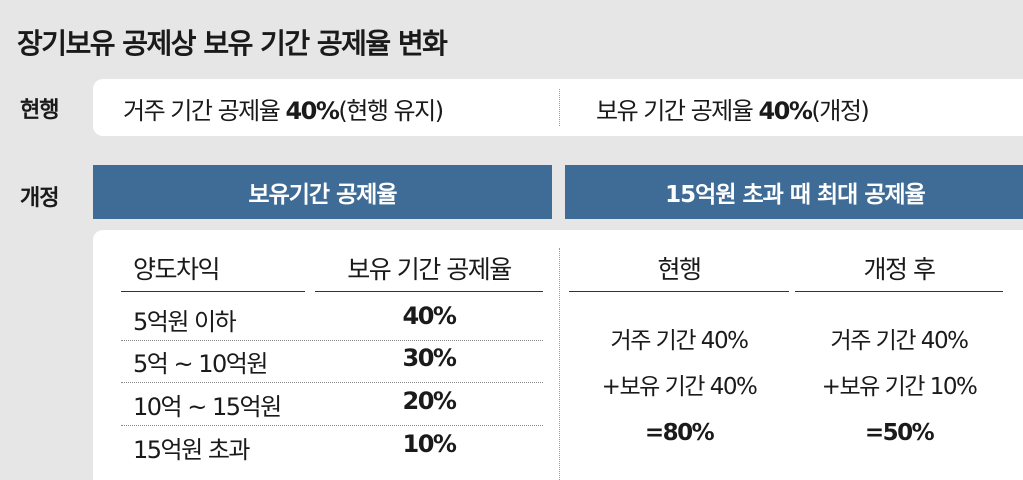 The image size is (1023, 480). I want to click on revised-label: 개정, so click(39, 198).